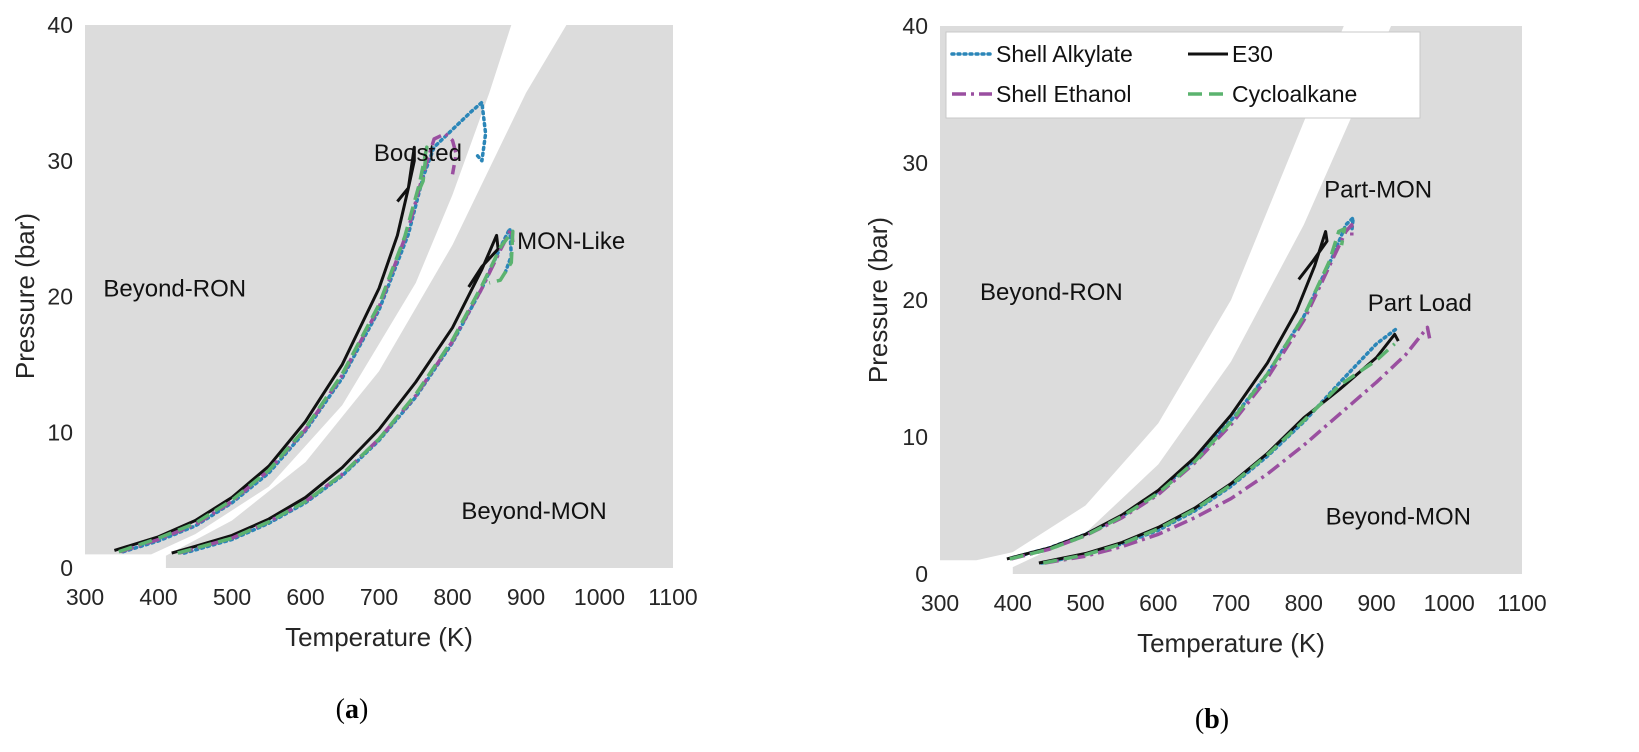  I want to click on y-axis-label-b: Pressure (bar), so click(878, 300).